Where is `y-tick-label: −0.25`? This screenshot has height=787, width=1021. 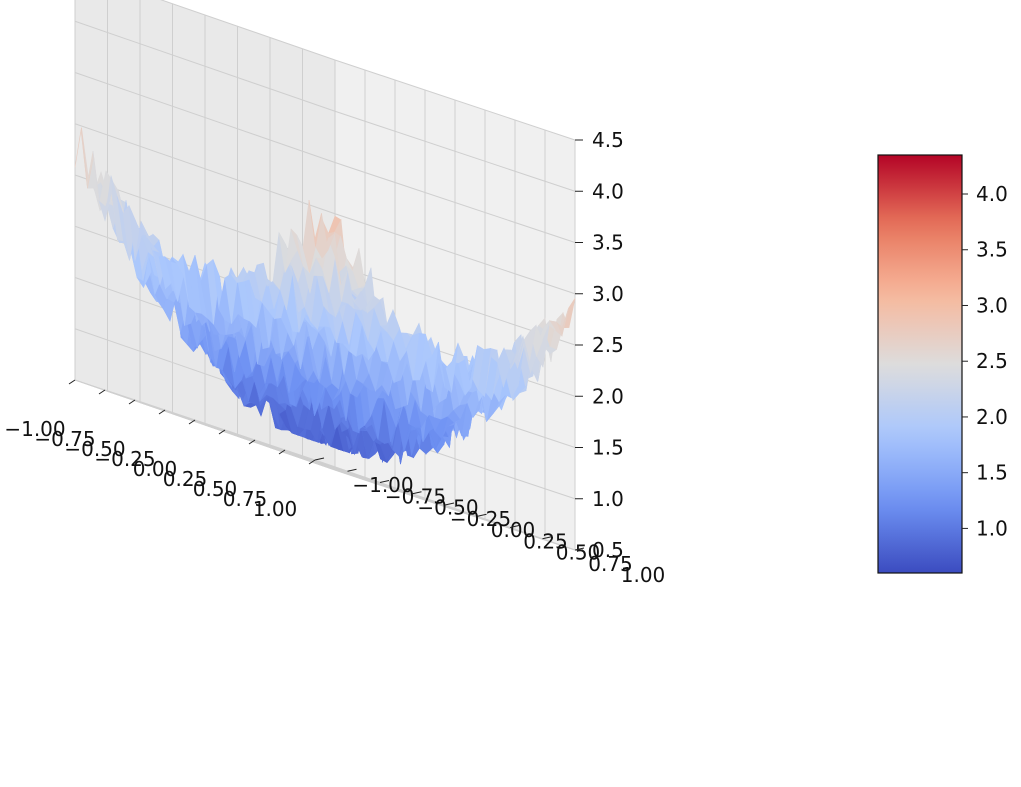
y-tick-label: −0.25 is located at coordinates (480, 519).